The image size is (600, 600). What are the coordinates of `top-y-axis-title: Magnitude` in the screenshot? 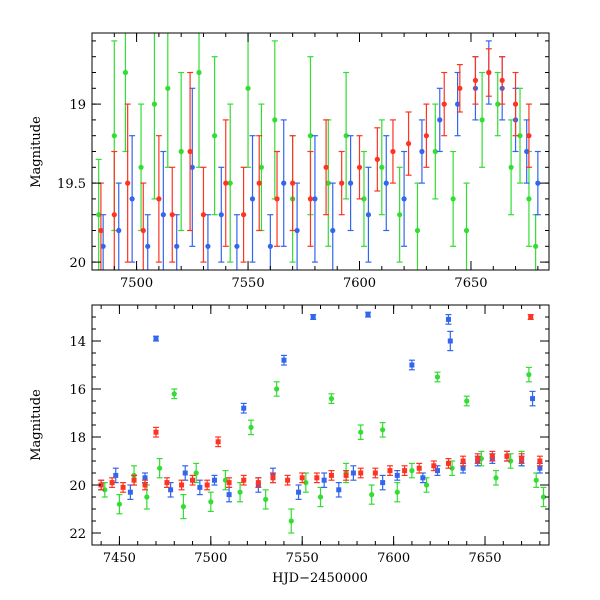 It's located at (36, 152).